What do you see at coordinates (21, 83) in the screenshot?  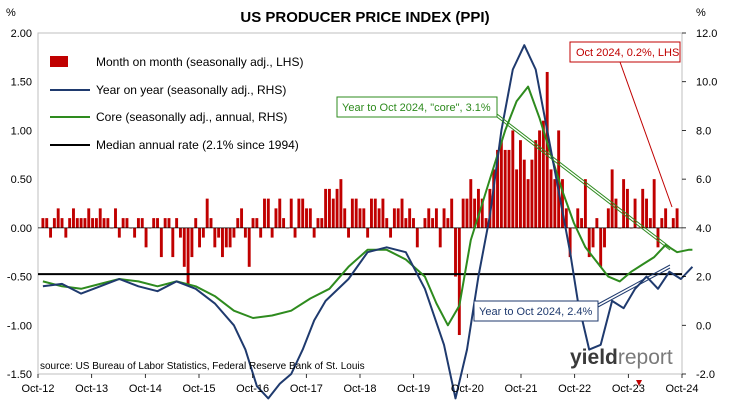 I see `left-tick-label: 1.50` at bounding box center [21, 83].